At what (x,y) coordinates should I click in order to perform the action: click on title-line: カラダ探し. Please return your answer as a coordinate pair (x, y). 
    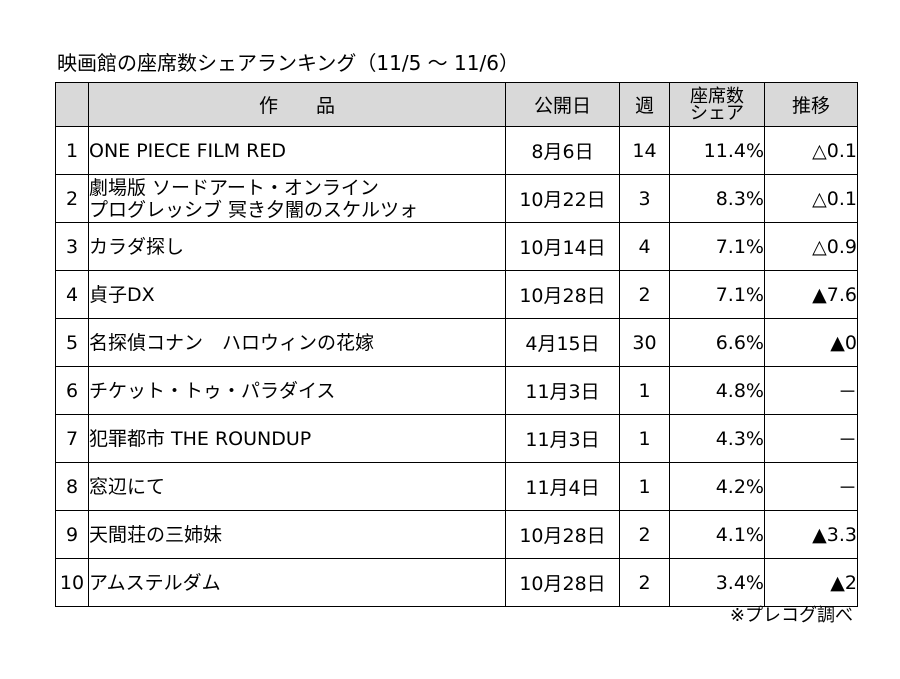
    Looking at the image, I should click on (137, 246).